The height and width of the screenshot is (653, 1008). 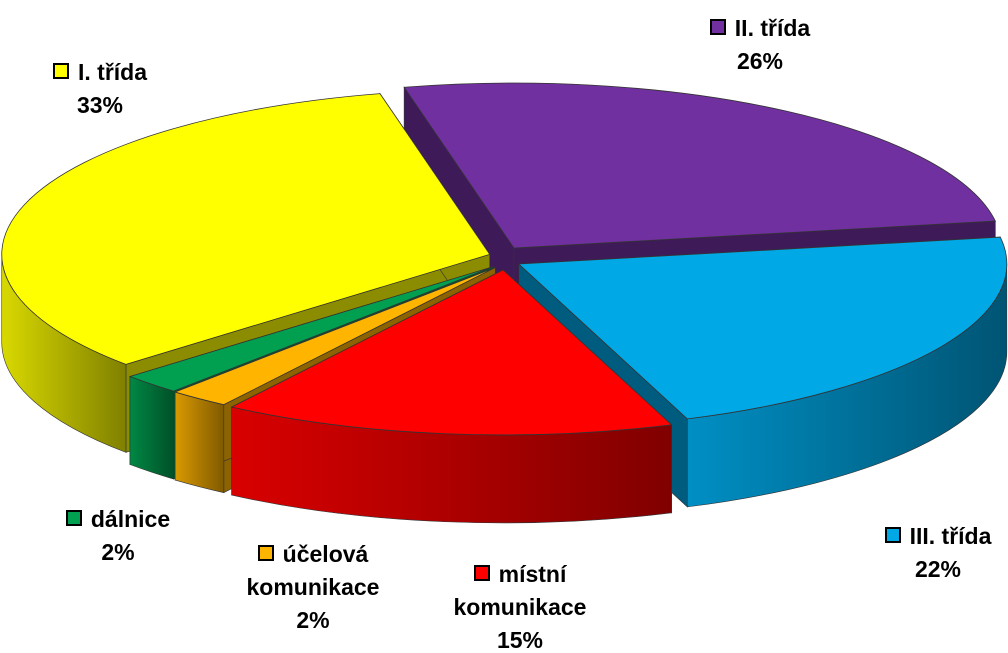 I want to click on category-label: místní komunikace, so click(x=520, y=590).